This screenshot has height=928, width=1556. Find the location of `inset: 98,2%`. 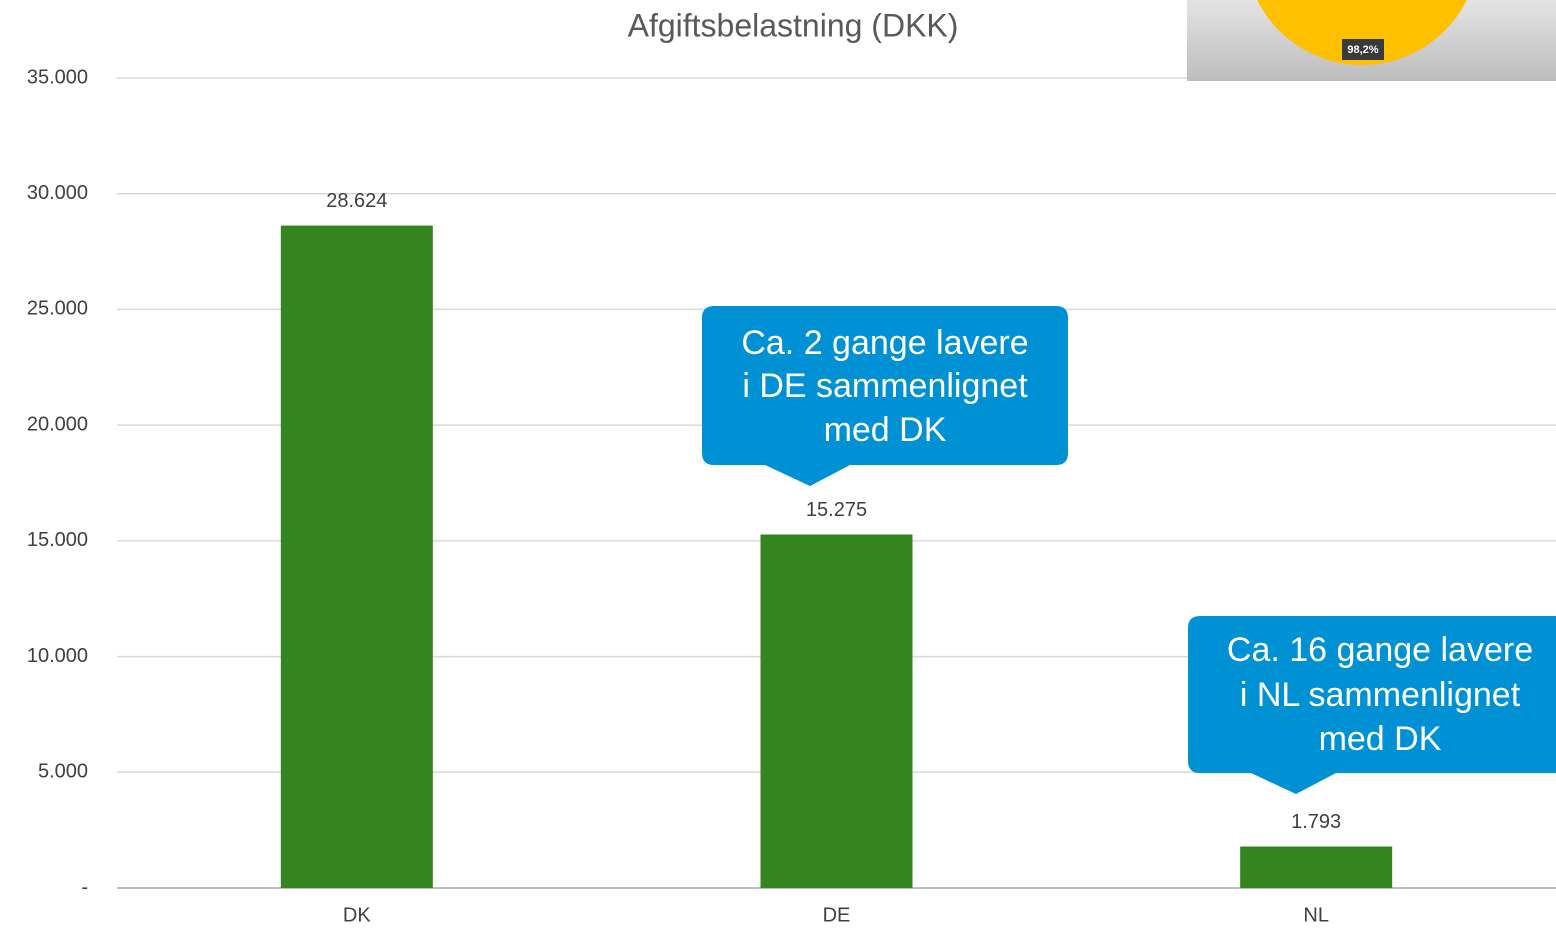

inset: 98,2% is located at coordinates (1371, 40).